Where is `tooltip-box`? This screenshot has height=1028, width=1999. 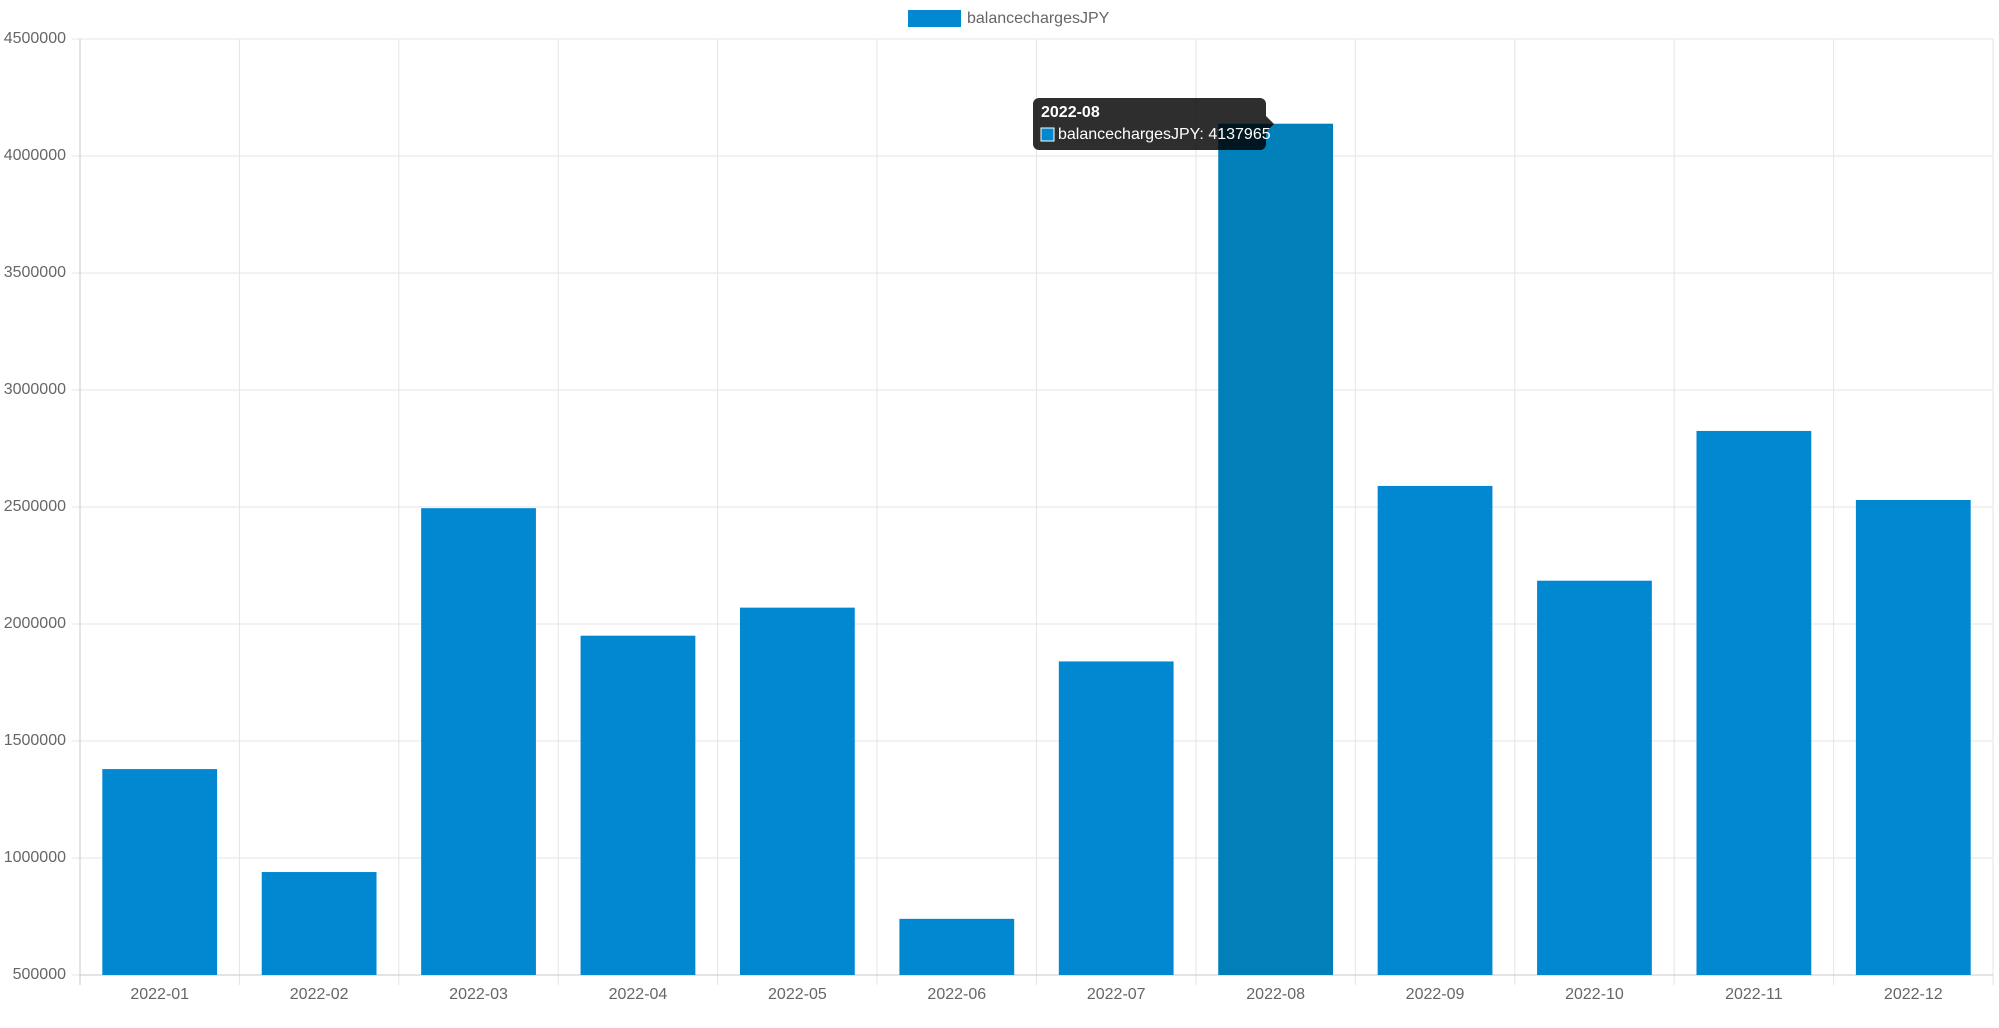 tooltip-box is located at coordinates (1149, 124).